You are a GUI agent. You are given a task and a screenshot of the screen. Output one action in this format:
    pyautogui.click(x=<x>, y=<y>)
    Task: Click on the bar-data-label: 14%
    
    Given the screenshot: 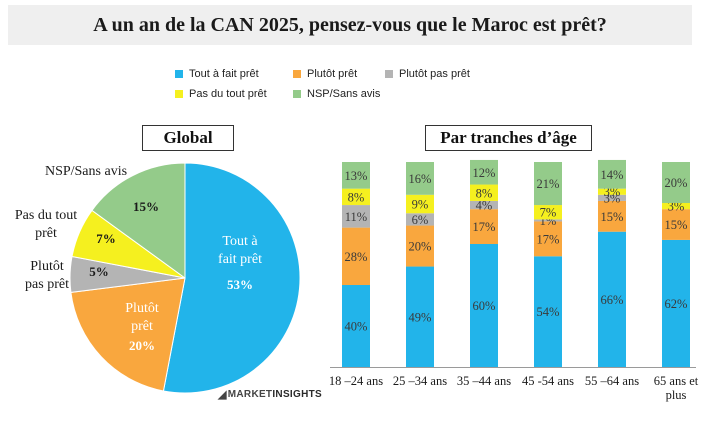 What is the action you would take?
    pyautogui.click(x=612, y=175)
    